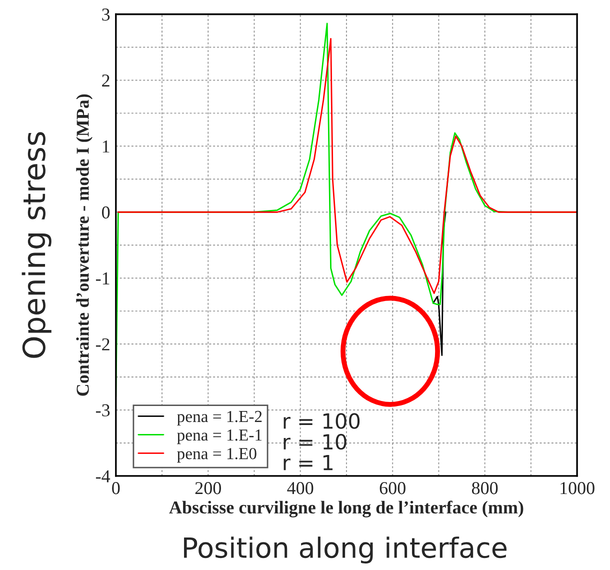 Image resolution: width=610 pixels, height=570 pixels. What do you see at coordinates (219, 418) in the screenshot?
I see `legend-label: pena = 1.E-2` at bounding box center [219, 418].